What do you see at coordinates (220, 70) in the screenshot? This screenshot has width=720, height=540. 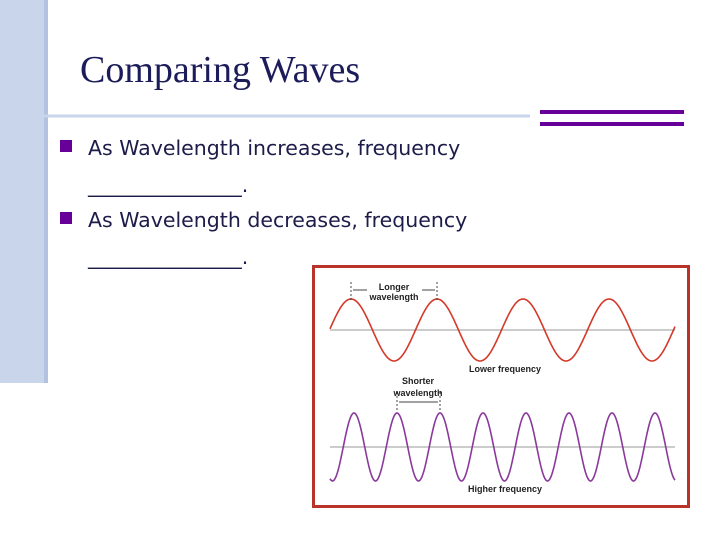 I see `slide-title: Comparing Waves` at bounding box center [220, 70].